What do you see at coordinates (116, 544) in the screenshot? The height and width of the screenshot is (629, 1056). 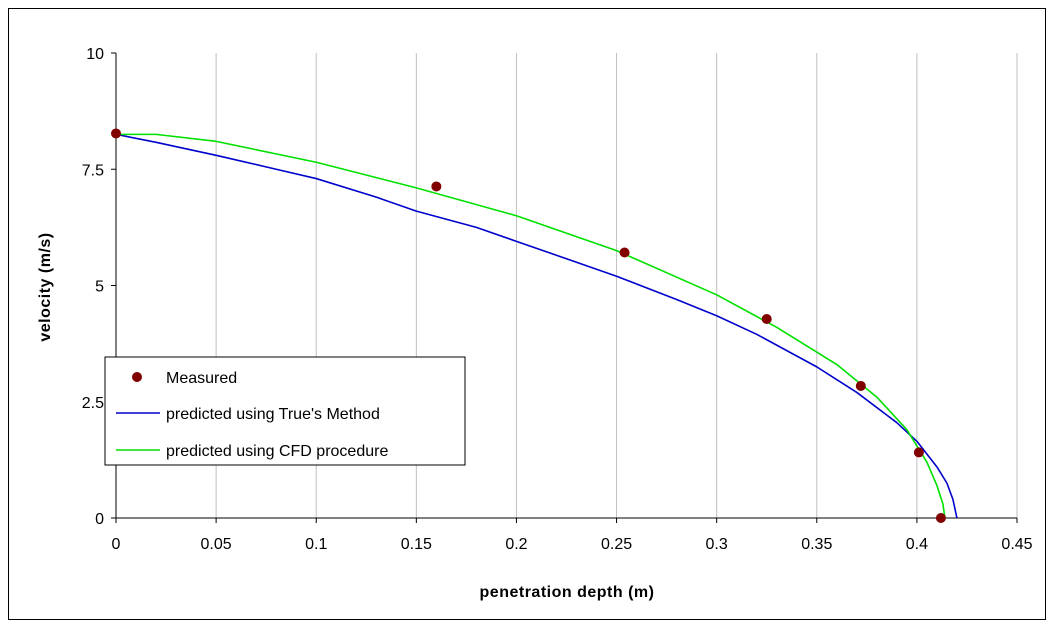 I see `x-tick-label: 0` at bounding box center [116, 544].